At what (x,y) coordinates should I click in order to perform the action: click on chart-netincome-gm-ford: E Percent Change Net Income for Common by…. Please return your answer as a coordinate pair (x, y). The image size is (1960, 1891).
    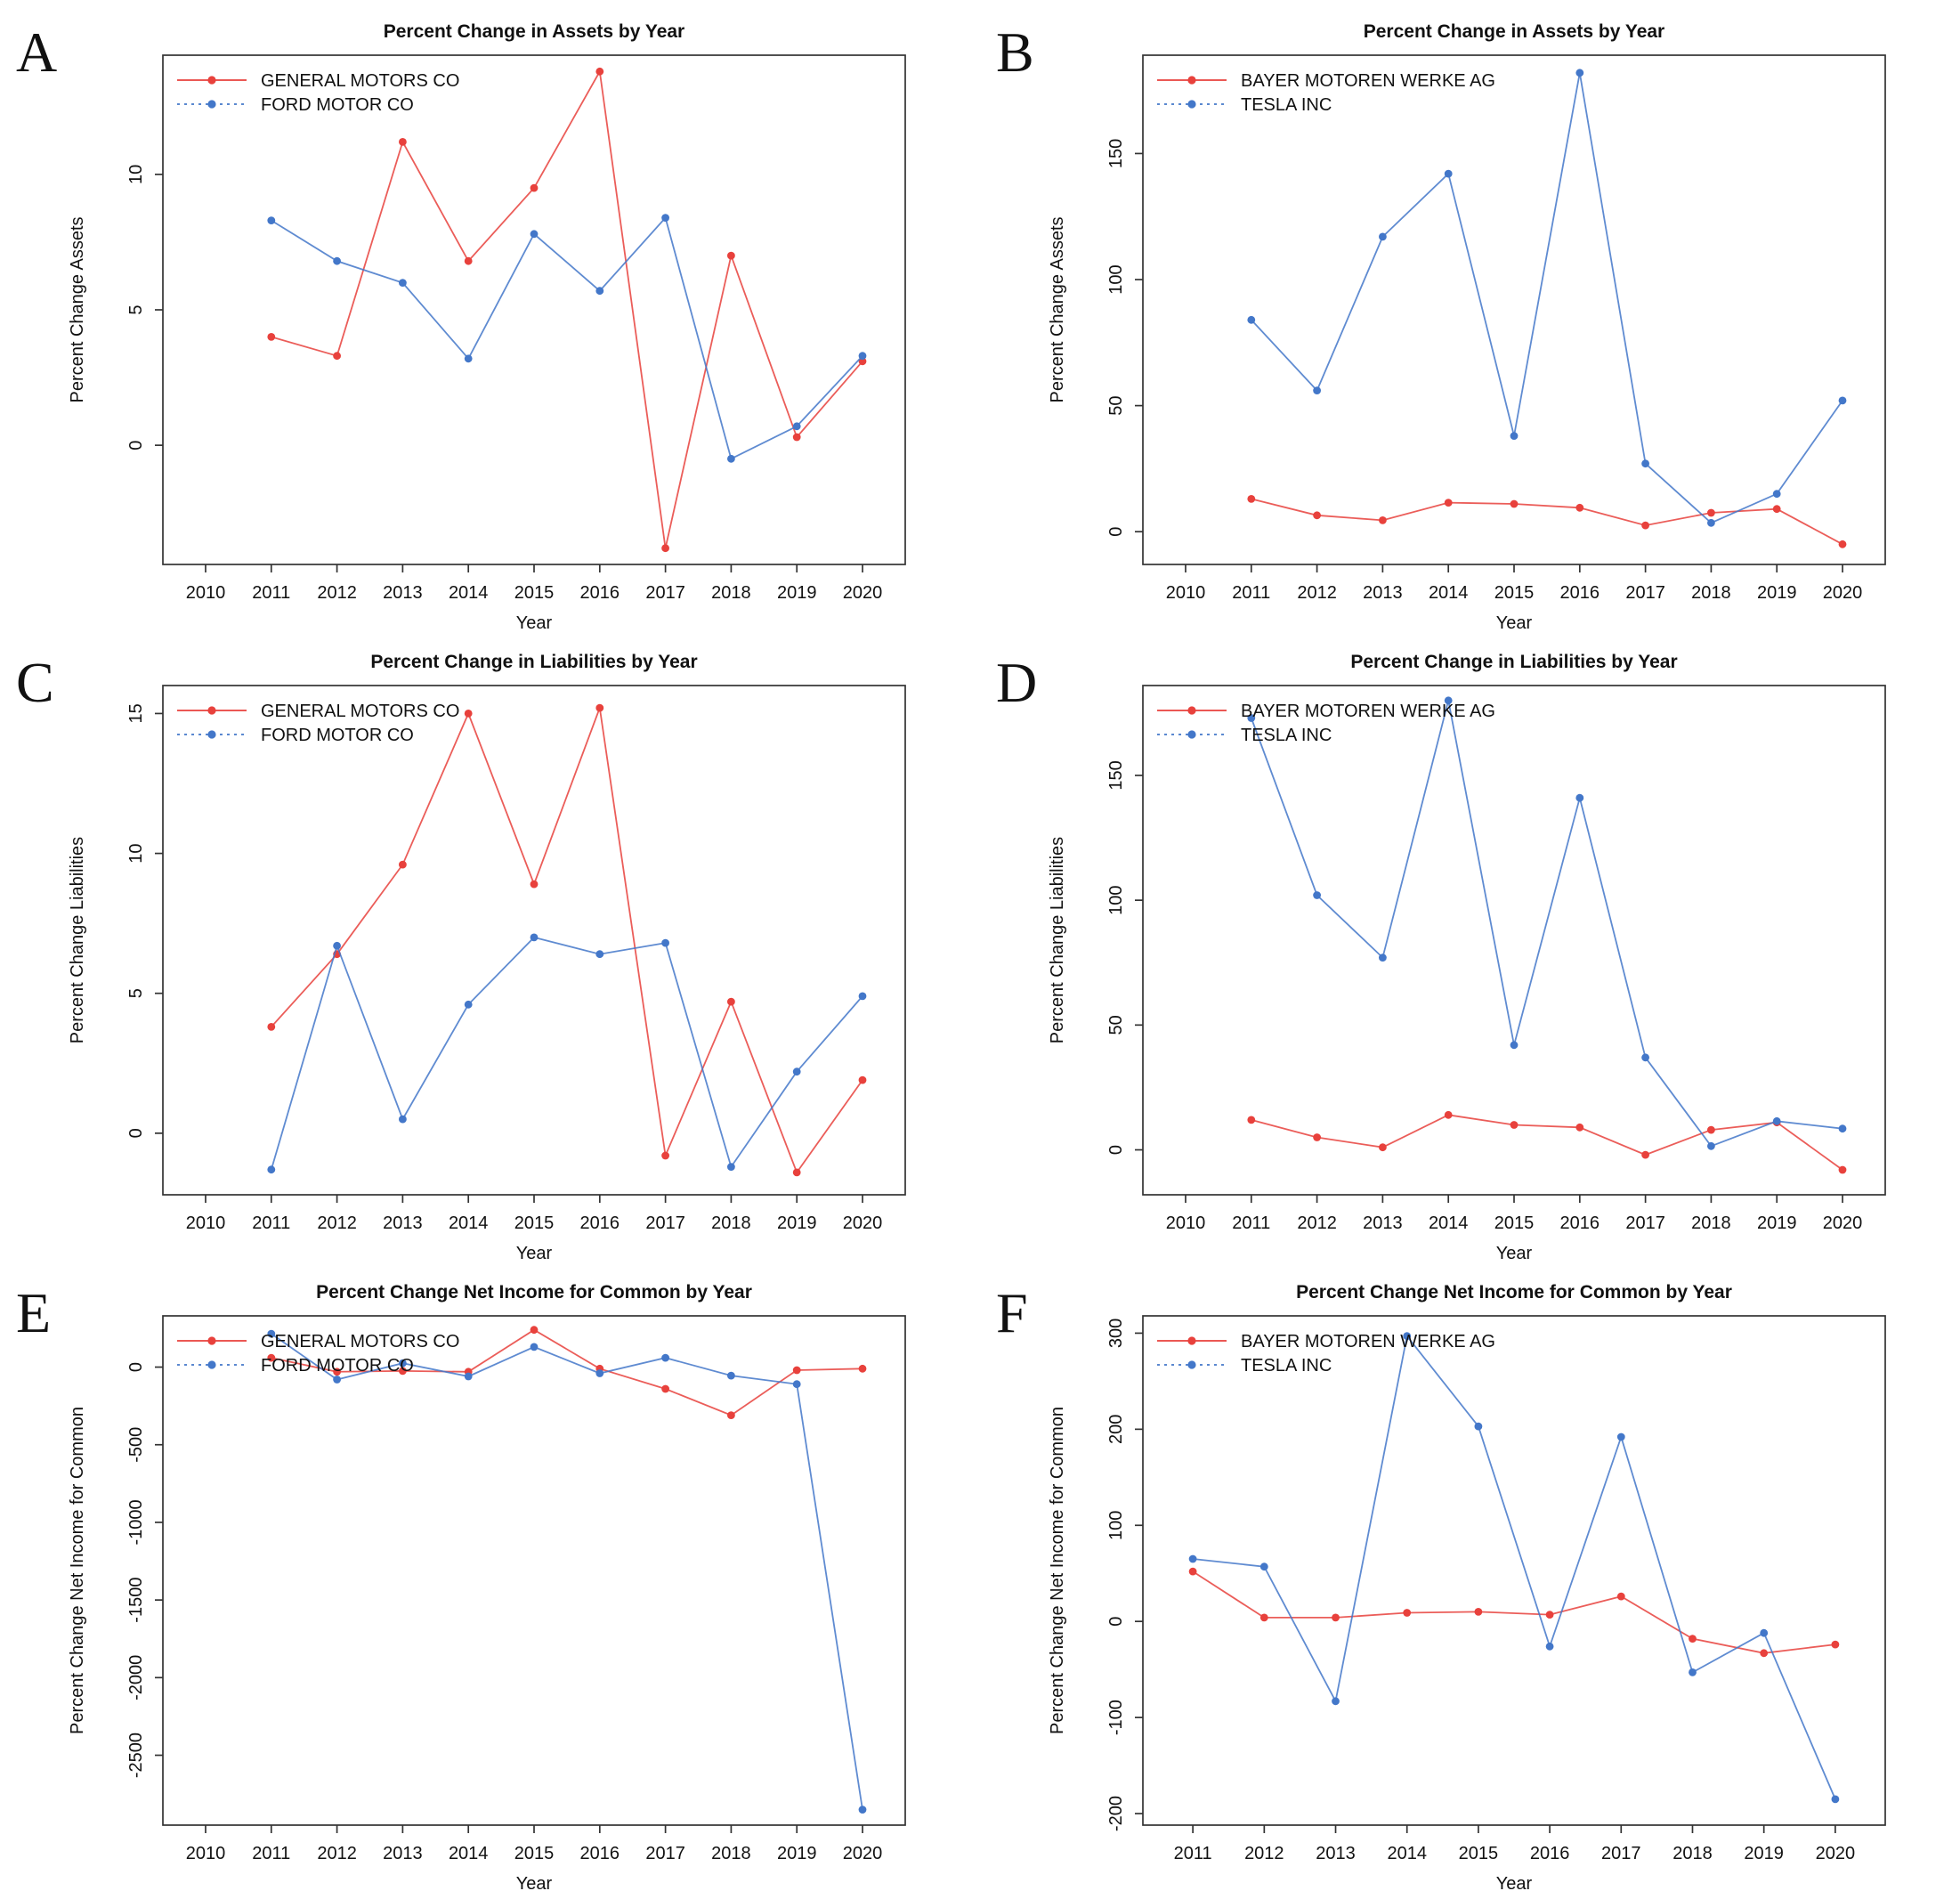
    Looking at the image, I should click on (461, 1586).